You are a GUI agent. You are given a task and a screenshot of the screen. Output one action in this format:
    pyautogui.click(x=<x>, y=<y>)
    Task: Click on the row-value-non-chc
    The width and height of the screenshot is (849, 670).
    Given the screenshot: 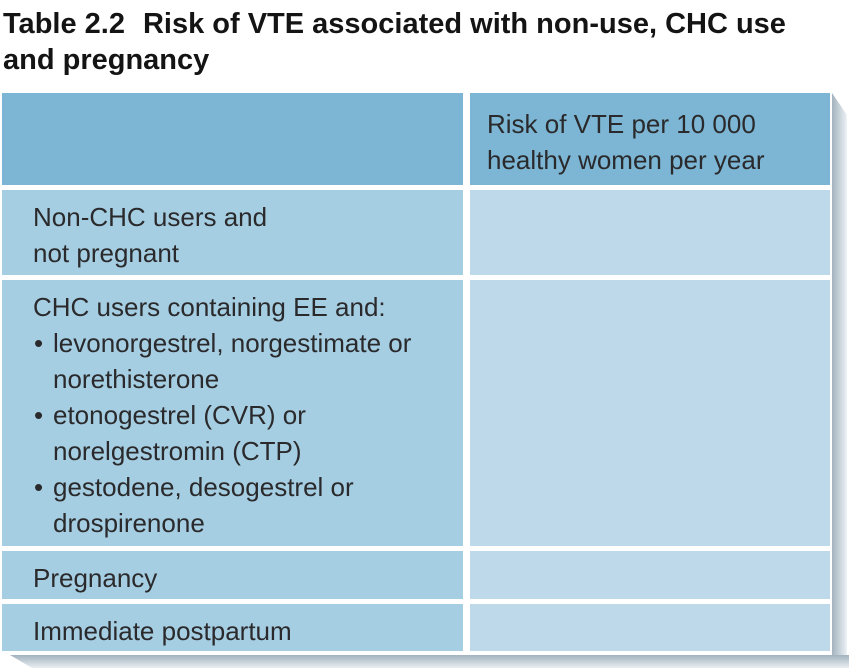 What is the action you would take?
    pyautogui.click(x=650, y=232)
    